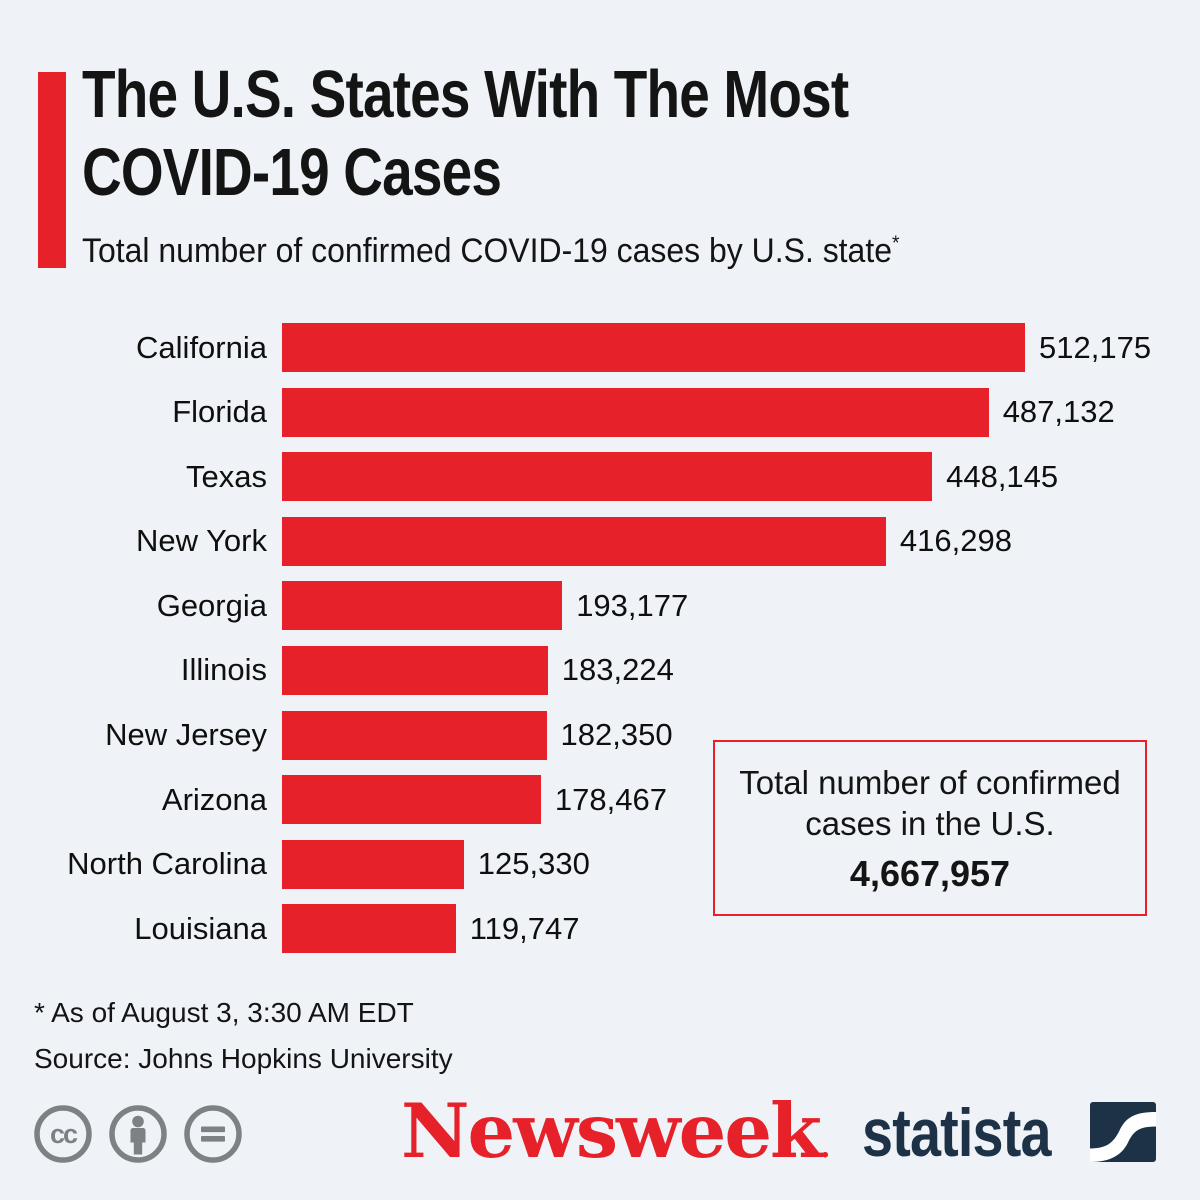 The width and height of the screenshot is (1200, 1200). What do you see at coordinates (213, 1134) in the screenshot?
I see `cc-nd-equals-icon` at bounding box center [213, 1134].